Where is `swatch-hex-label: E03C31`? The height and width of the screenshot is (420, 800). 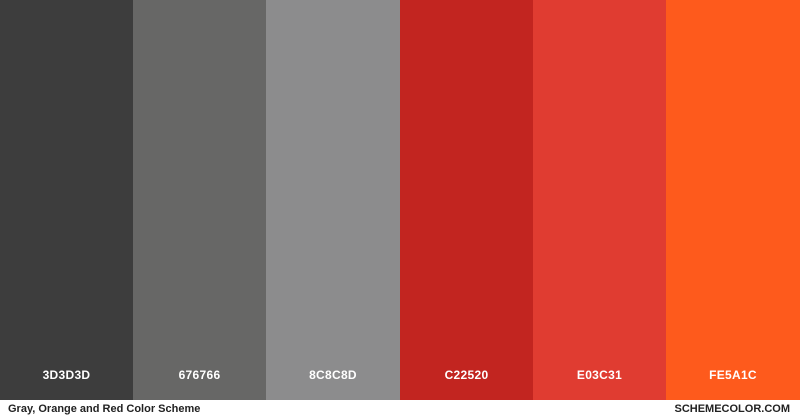 swatch-hex-label: E03C31 is located at coordinates (599, 375).